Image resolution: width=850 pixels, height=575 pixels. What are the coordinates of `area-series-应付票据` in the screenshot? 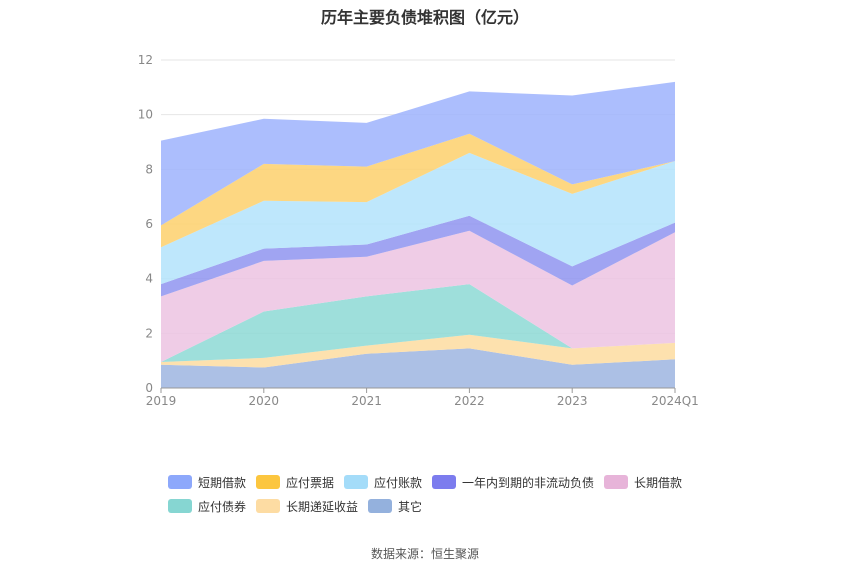 It's located at (418, 190).